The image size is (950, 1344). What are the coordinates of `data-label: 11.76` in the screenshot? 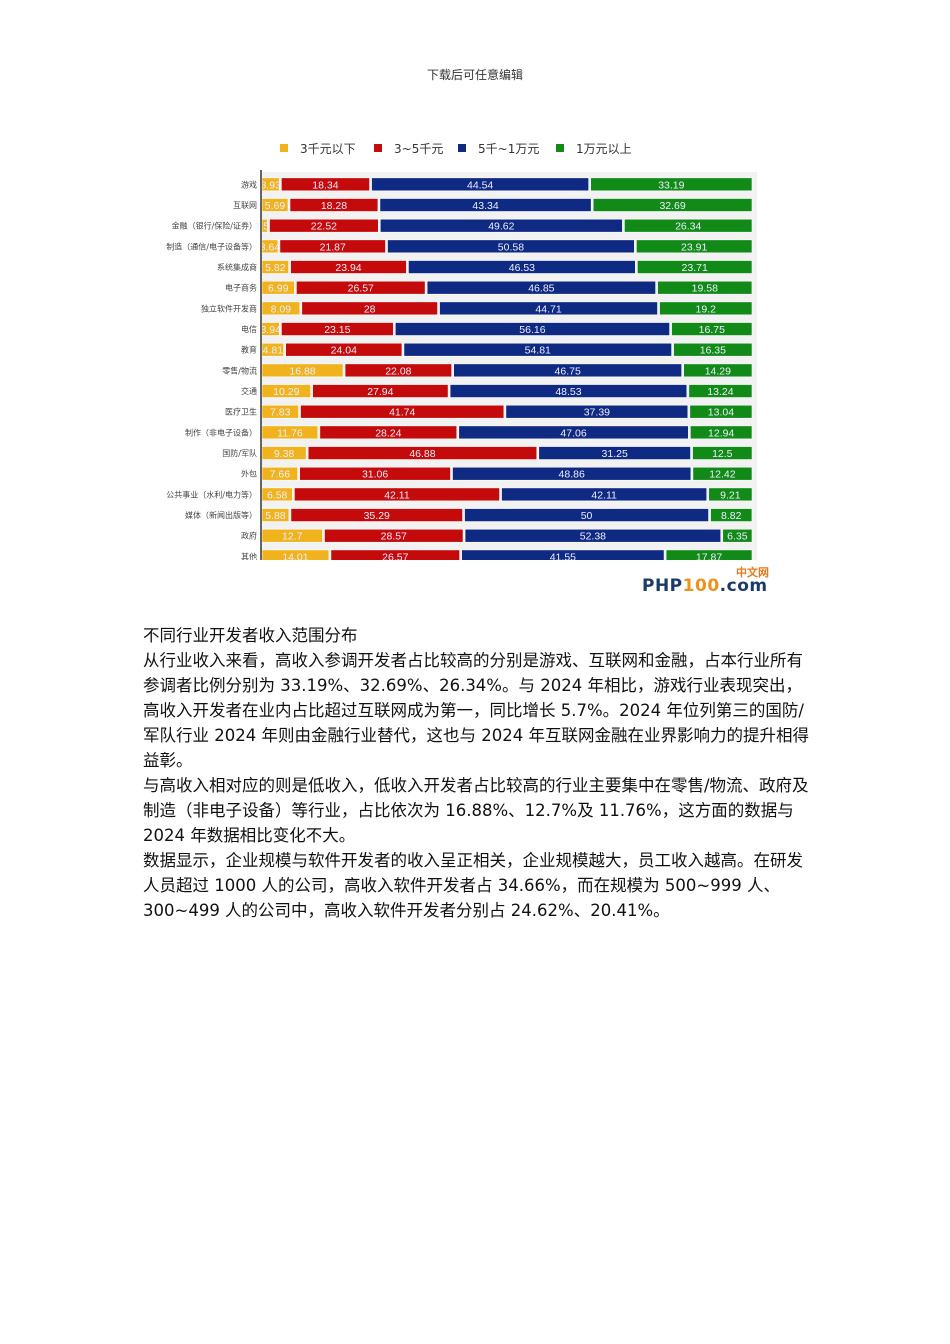 It's located at (290, 433).